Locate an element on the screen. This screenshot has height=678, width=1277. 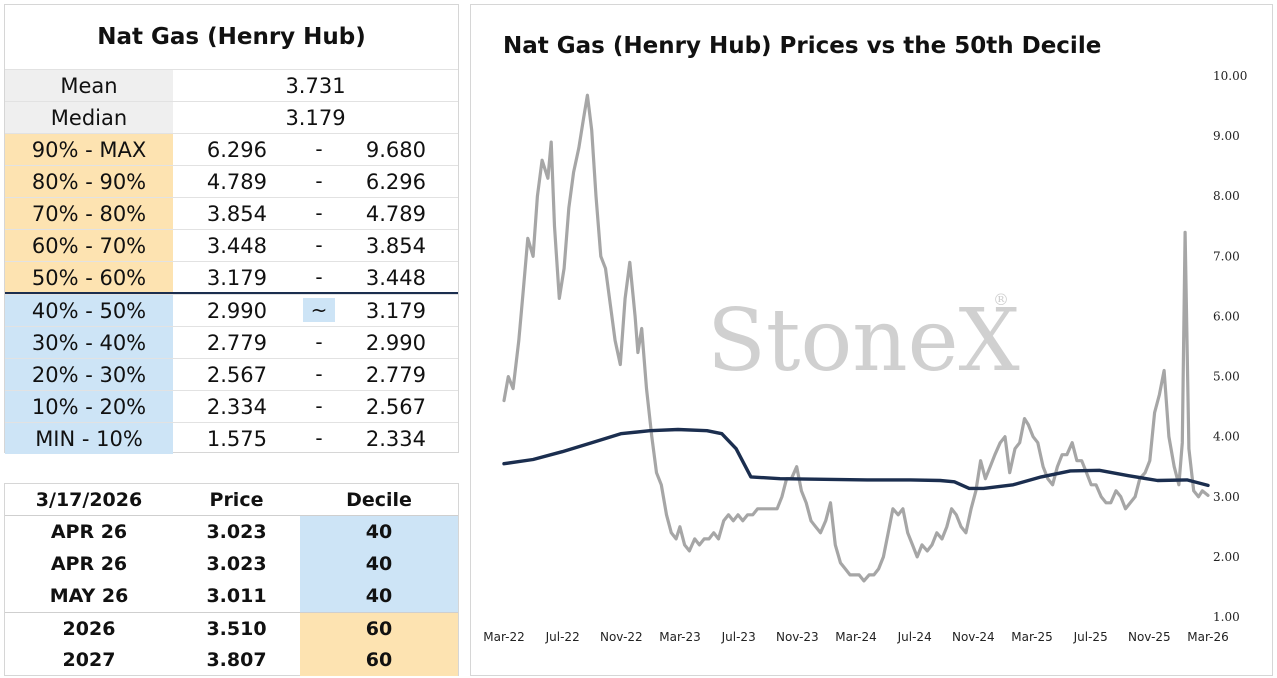
quote-row: MAY 26 3.011 40 is located at coordinates (231, 596).